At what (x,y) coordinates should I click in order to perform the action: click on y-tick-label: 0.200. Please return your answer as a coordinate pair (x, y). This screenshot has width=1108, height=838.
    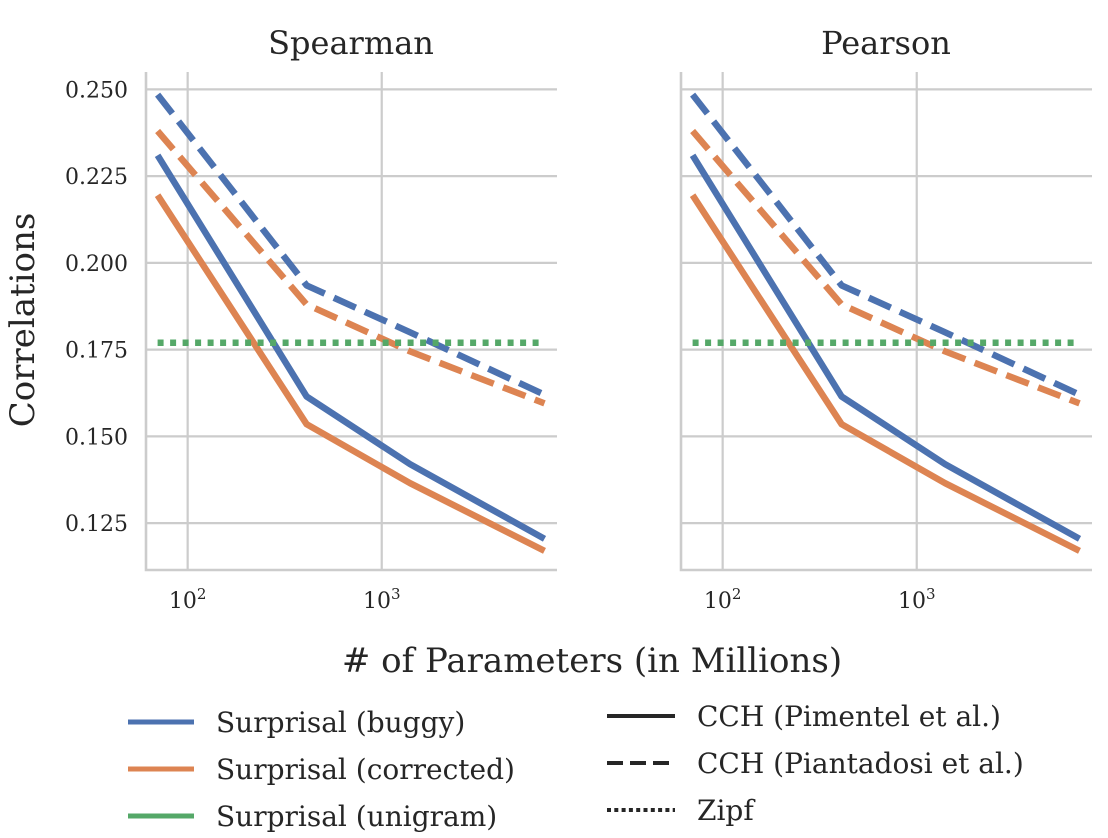
    Looking at the image, I should click on (96, 264).